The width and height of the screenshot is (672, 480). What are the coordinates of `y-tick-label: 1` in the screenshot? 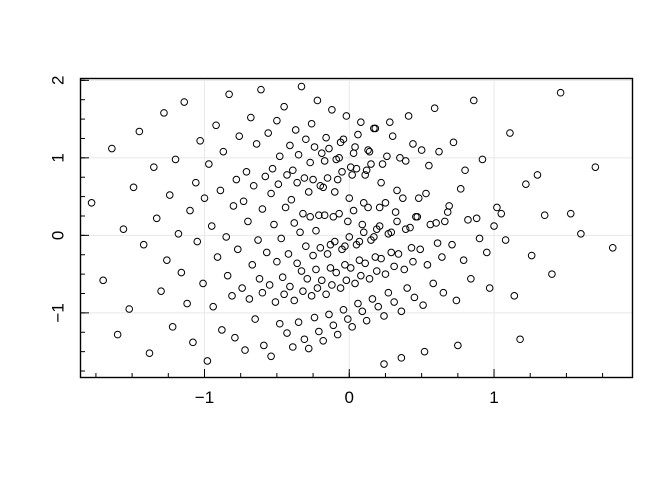 It's located at (58, 157).